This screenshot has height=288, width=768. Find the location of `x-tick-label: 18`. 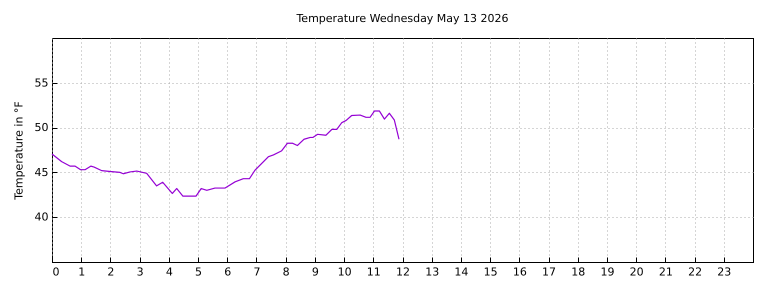

x-tick-label: 18 is located at coordinates (578, 272).